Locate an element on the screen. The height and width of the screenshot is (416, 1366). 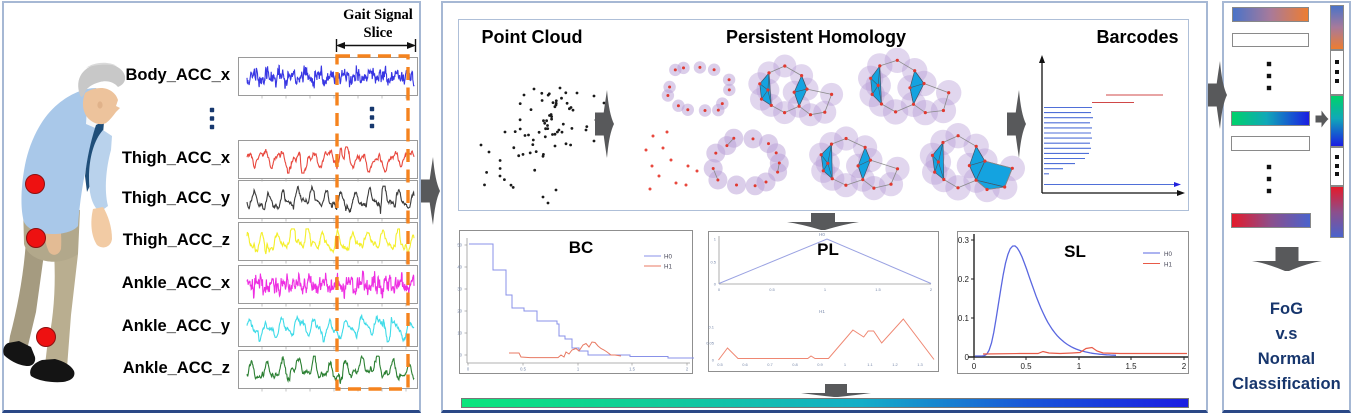
svg-text: 10 is located at coordinates (459, 333).